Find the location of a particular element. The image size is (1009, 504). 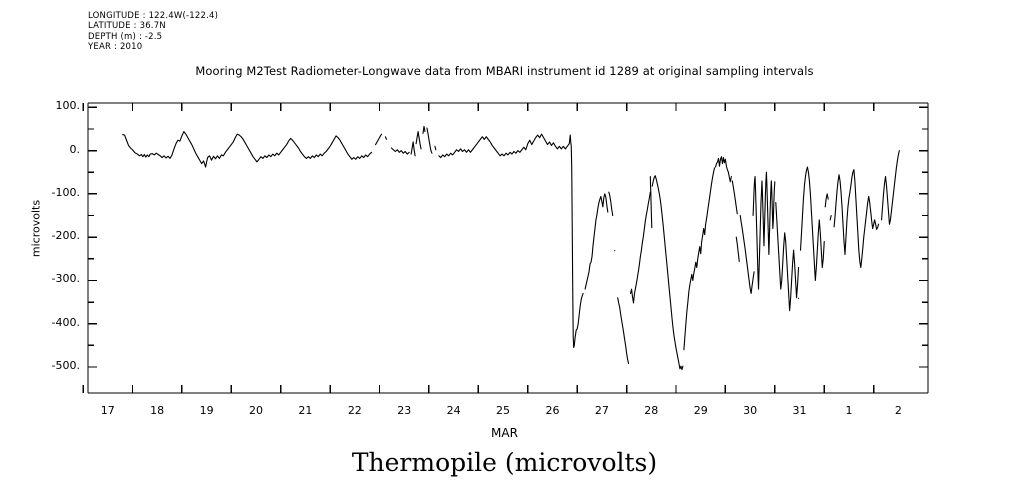

x-tick-label: 27 is located at coordinates (601, 410).